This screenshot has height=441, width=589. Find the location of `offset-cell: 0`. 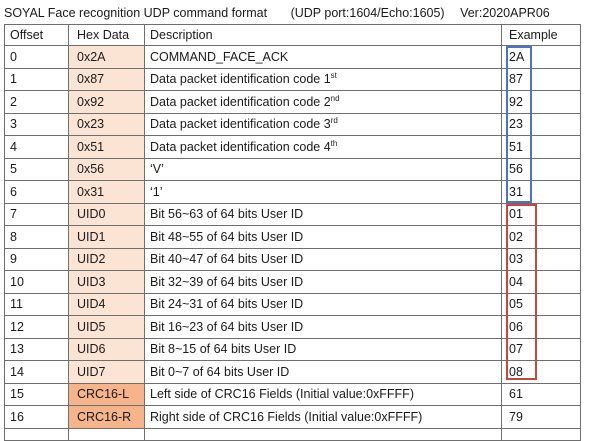

offset-cell: 0 is located at coordinates (36, 57).